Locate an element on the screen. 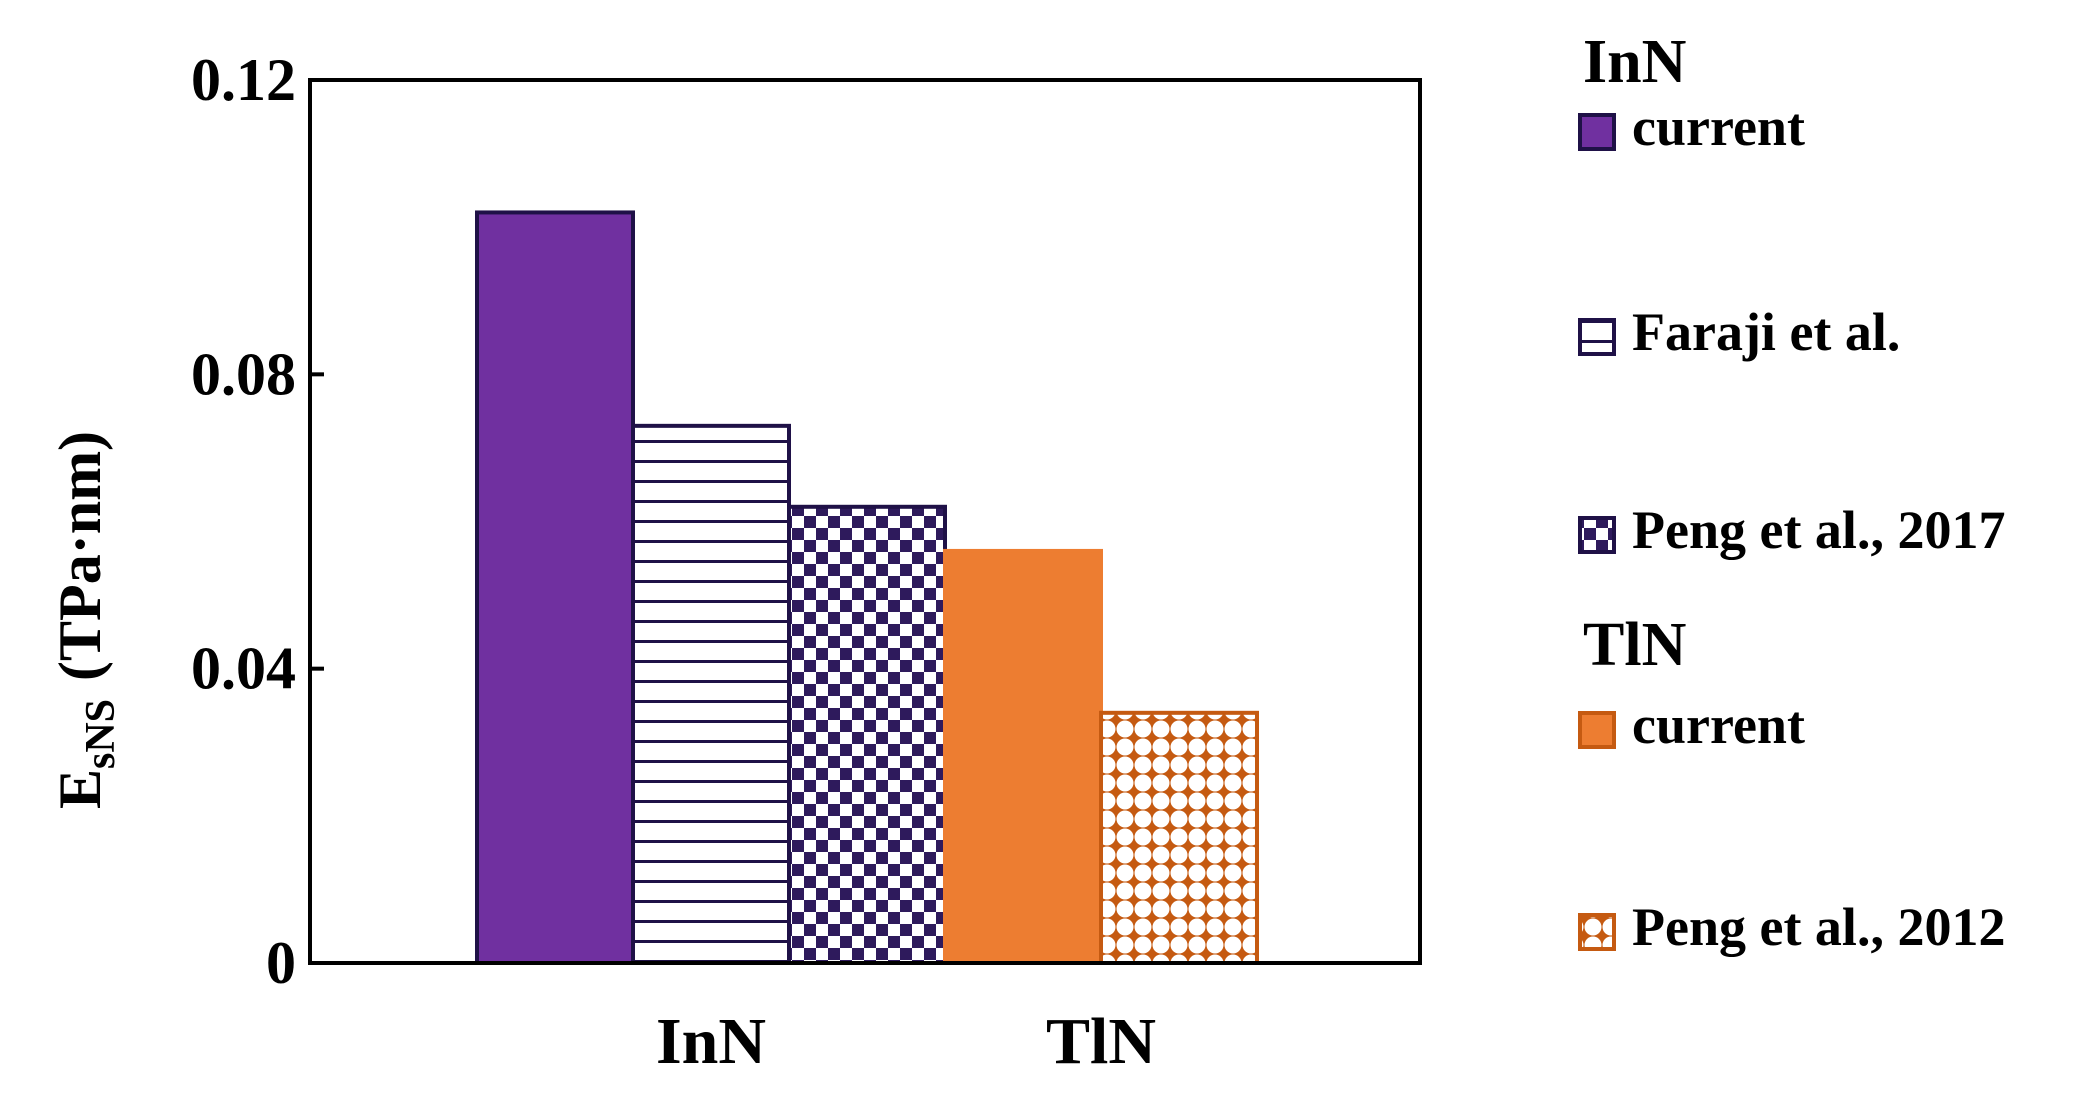  y-axis-title-main: E is located at coordinates (80, 789).